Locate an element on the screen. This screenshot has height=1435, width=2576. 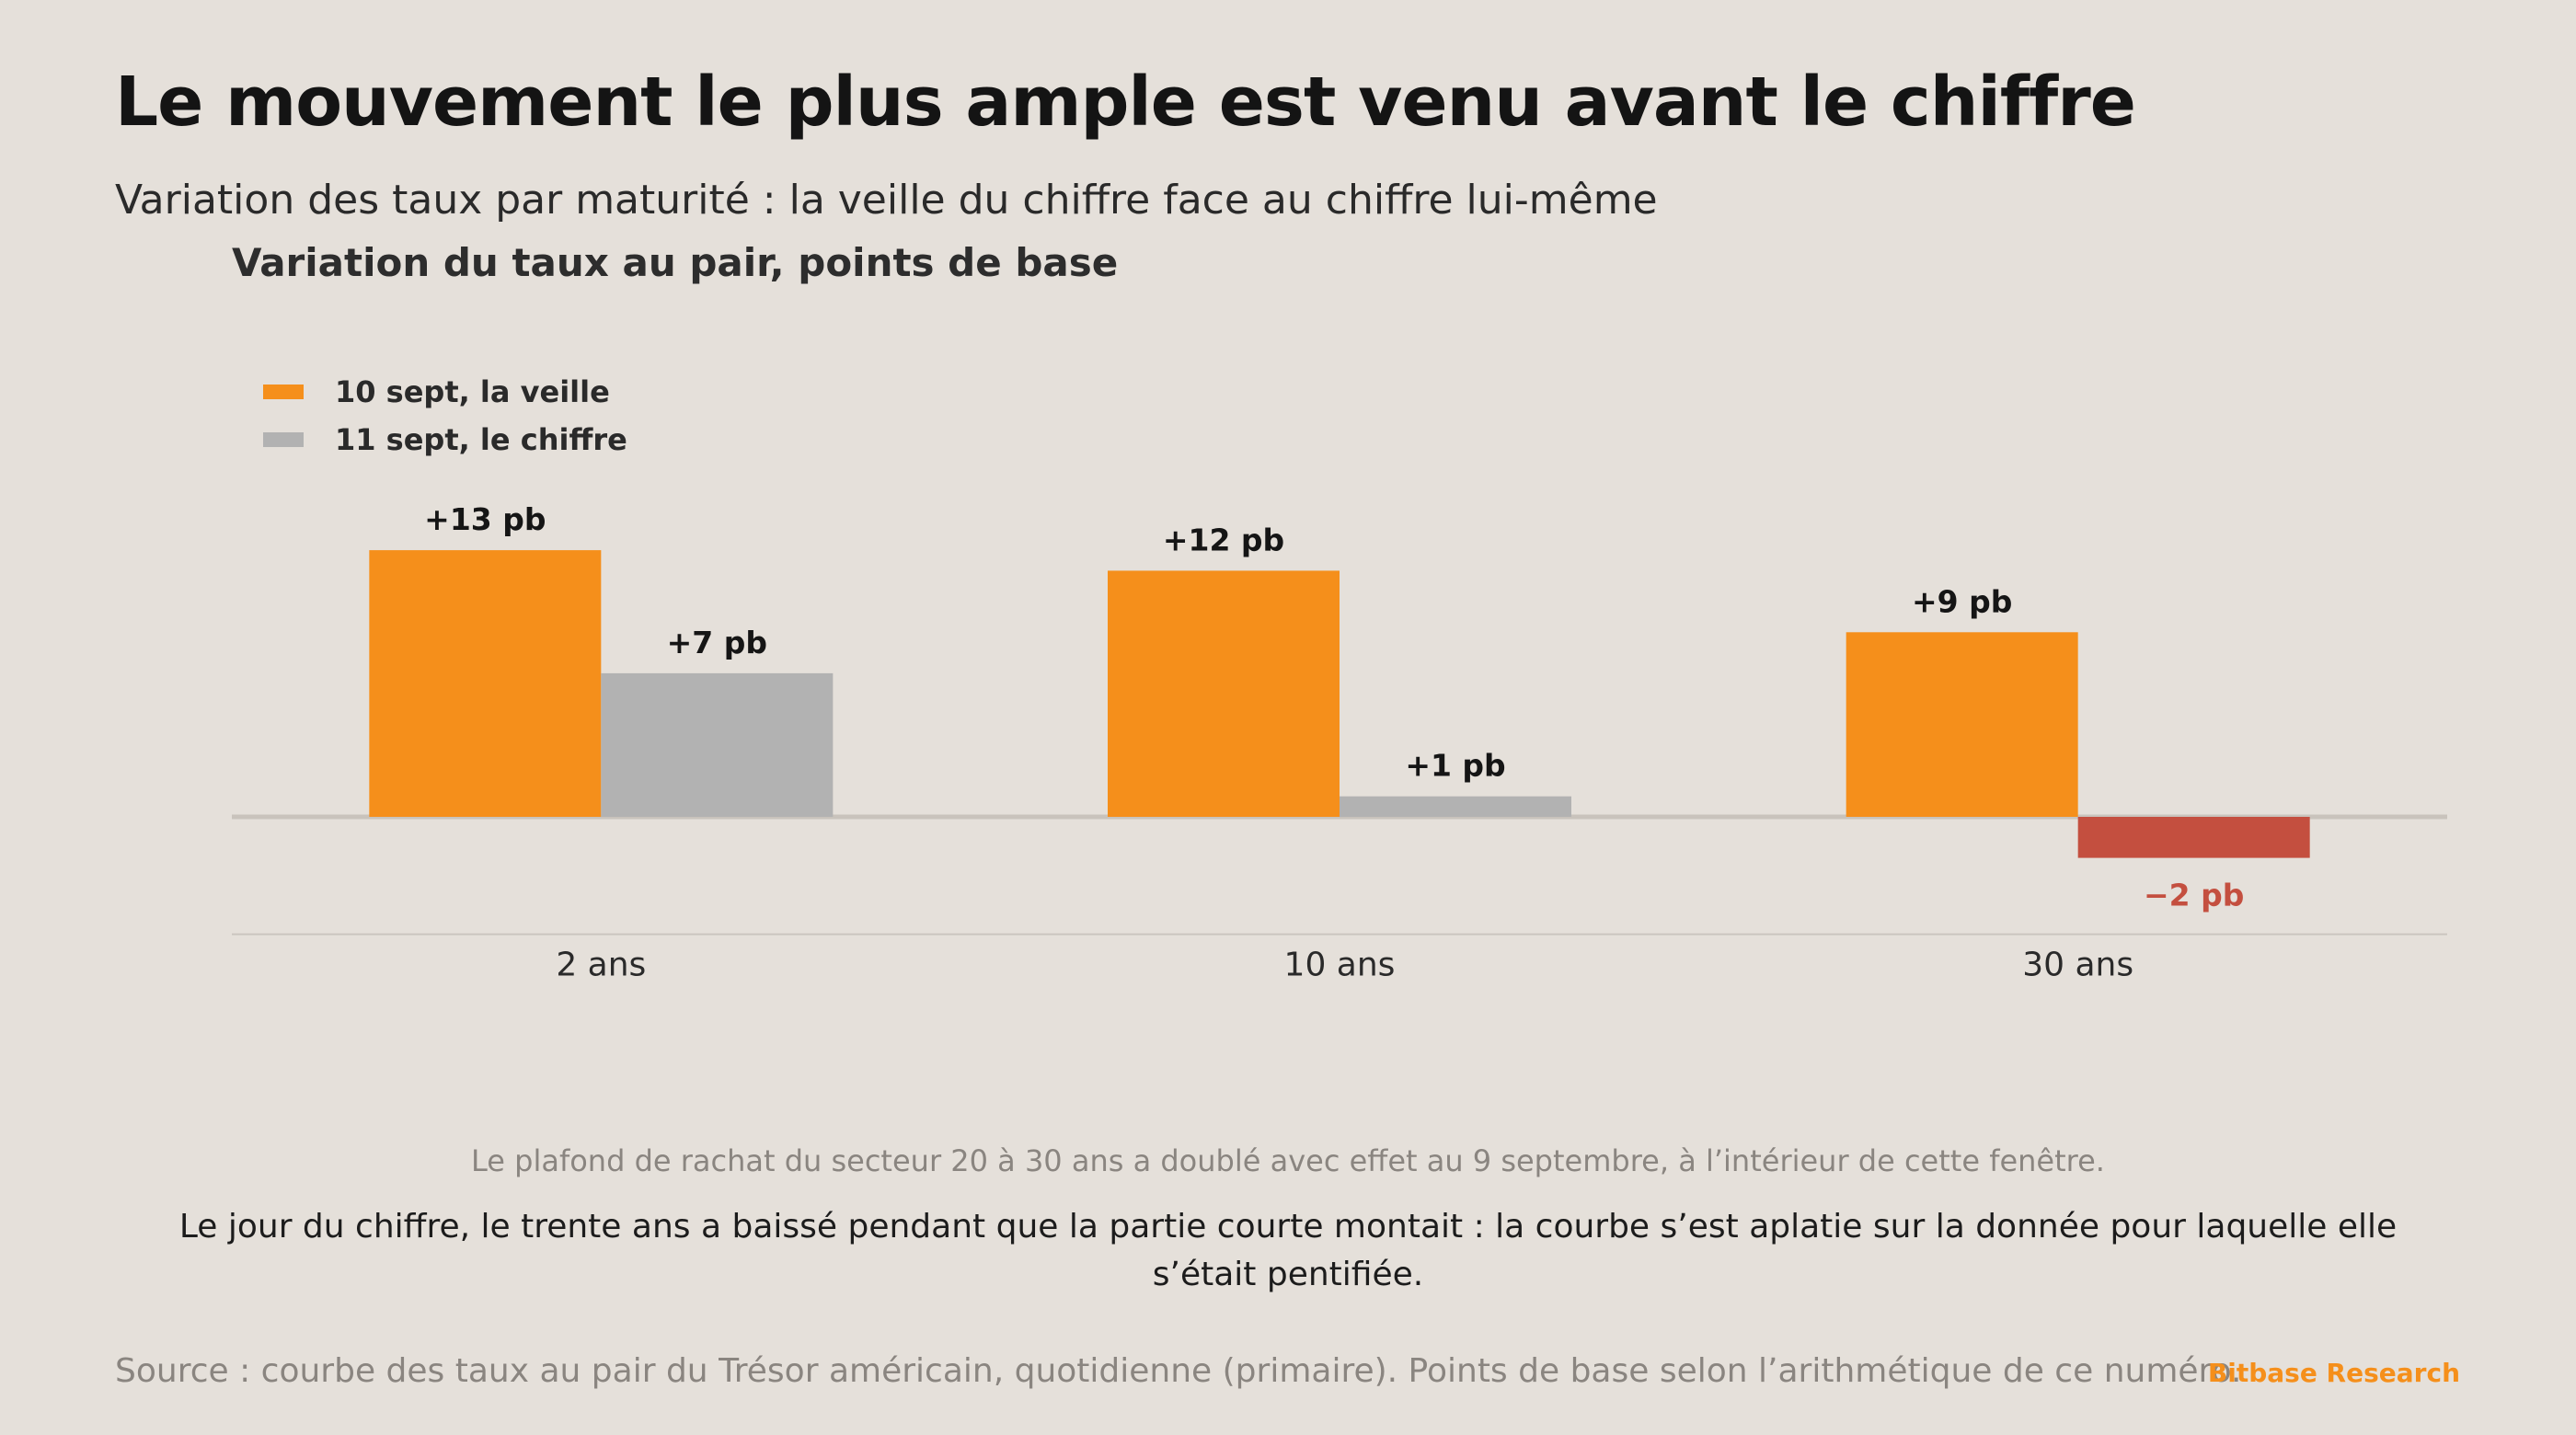
legend-swatch-veille is located at coordinates (283, 392).